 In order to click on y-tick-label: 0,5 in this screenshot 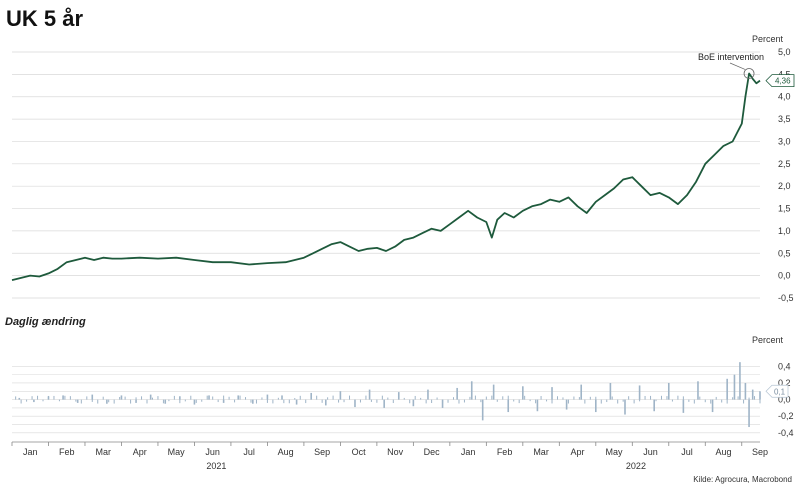, I will do `click(784, 253)`.